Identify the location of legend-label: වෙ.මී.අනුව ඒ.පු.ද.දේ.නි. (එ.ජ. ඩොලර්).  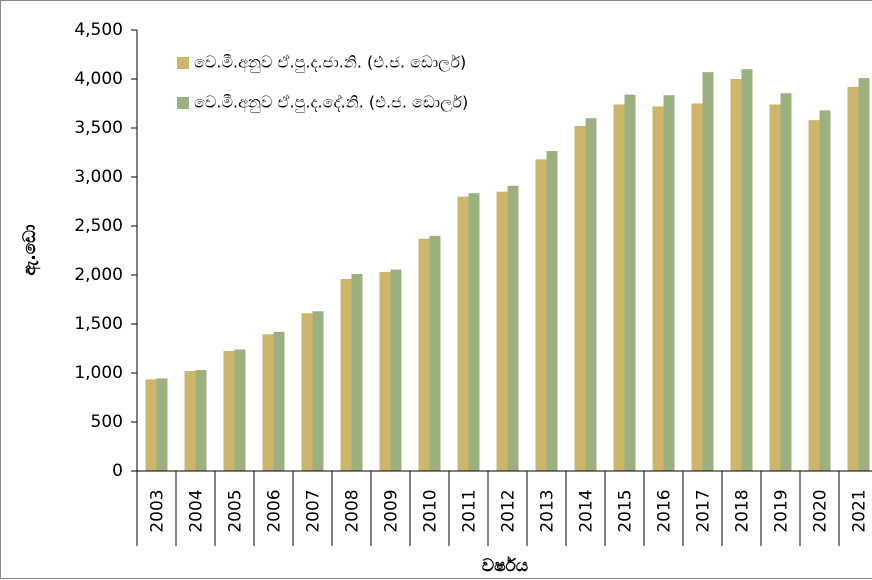
(331, 103).